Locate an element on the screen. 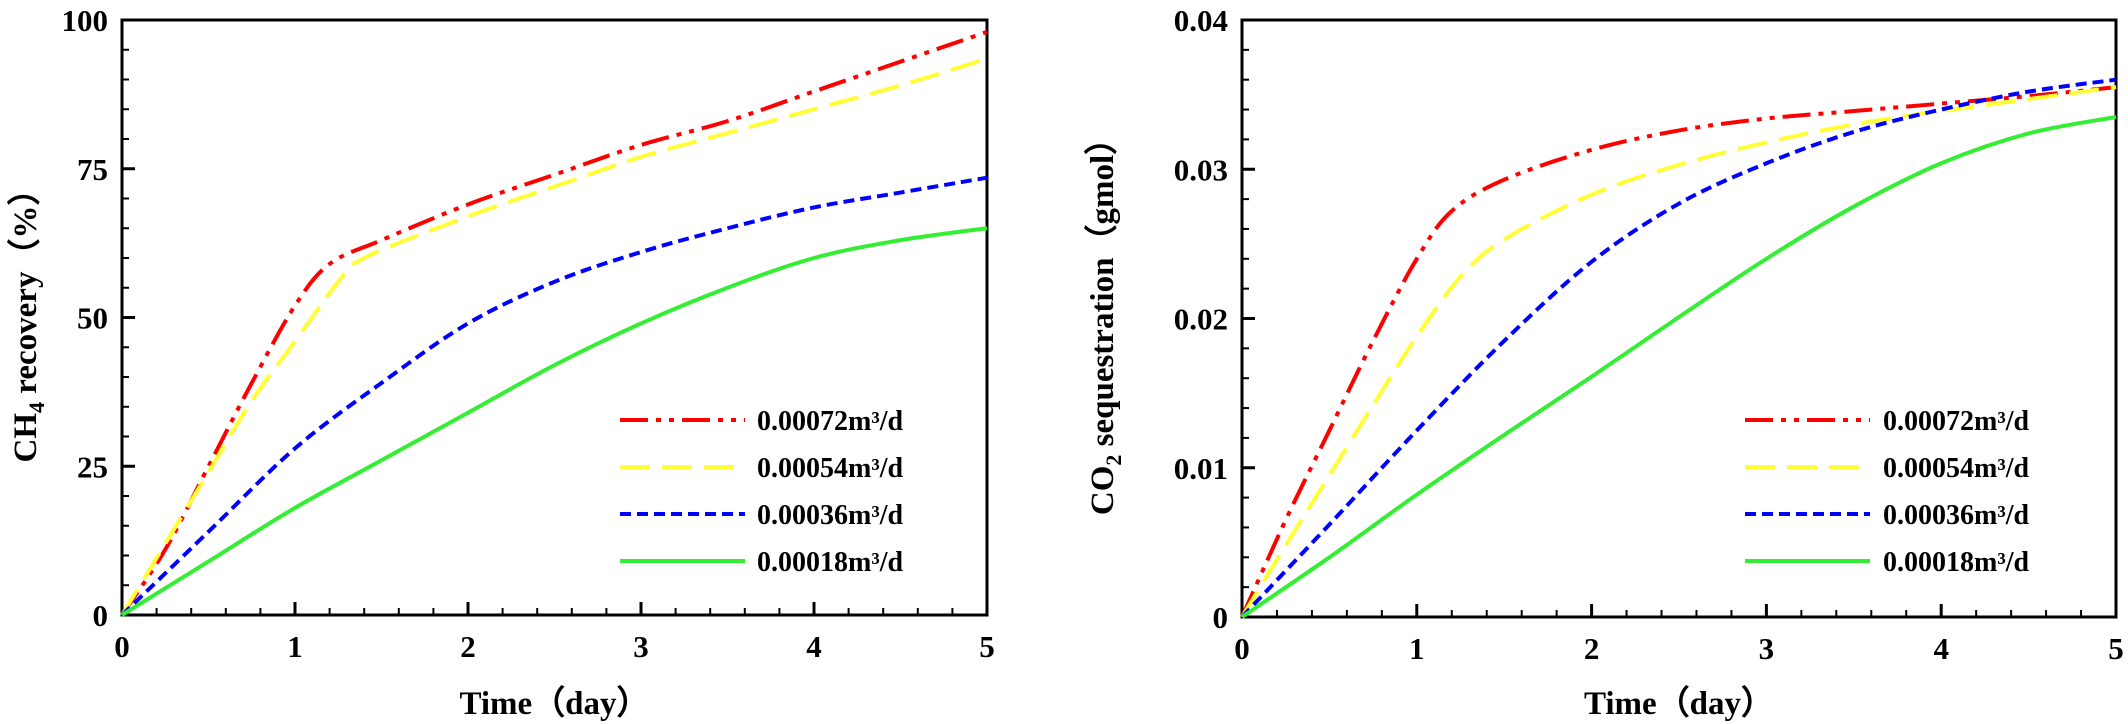 Image resolution: width=2128 pixels, height=724 pixels. y-tick-label: 0.02 is located at coordinates (1201, 319).